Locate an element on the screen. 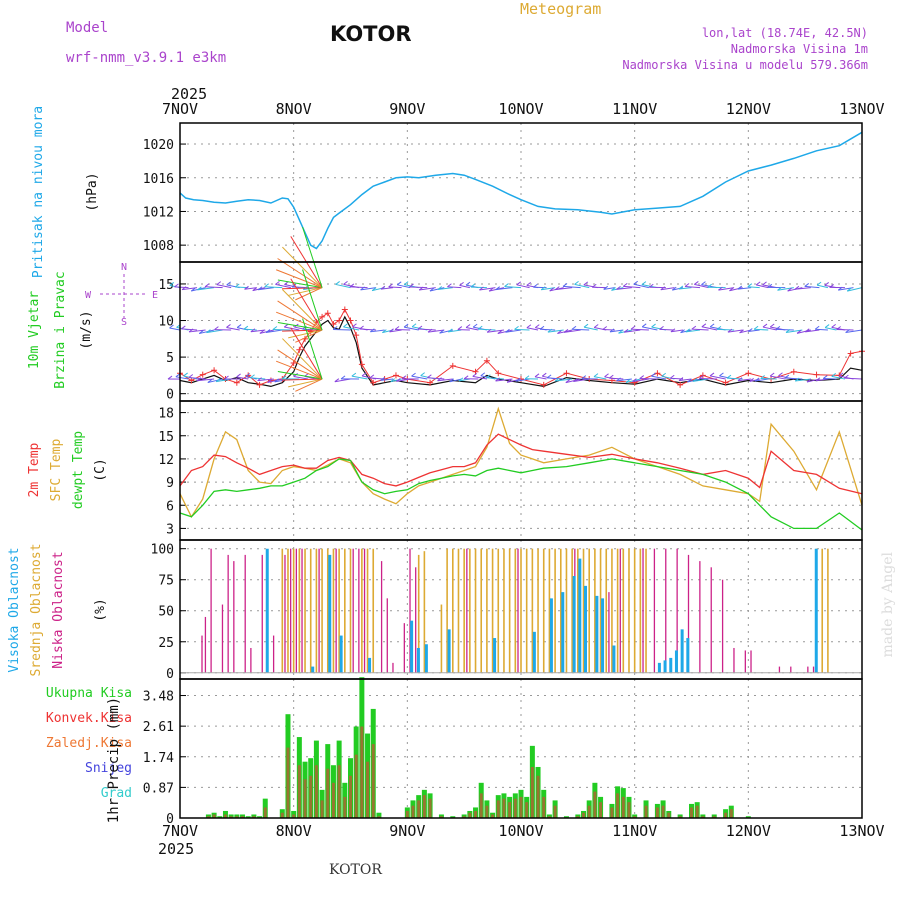 The width and height of the screenshot is (900, 900). sfc-label: SFC Temp is located at coordinates (56, 470).